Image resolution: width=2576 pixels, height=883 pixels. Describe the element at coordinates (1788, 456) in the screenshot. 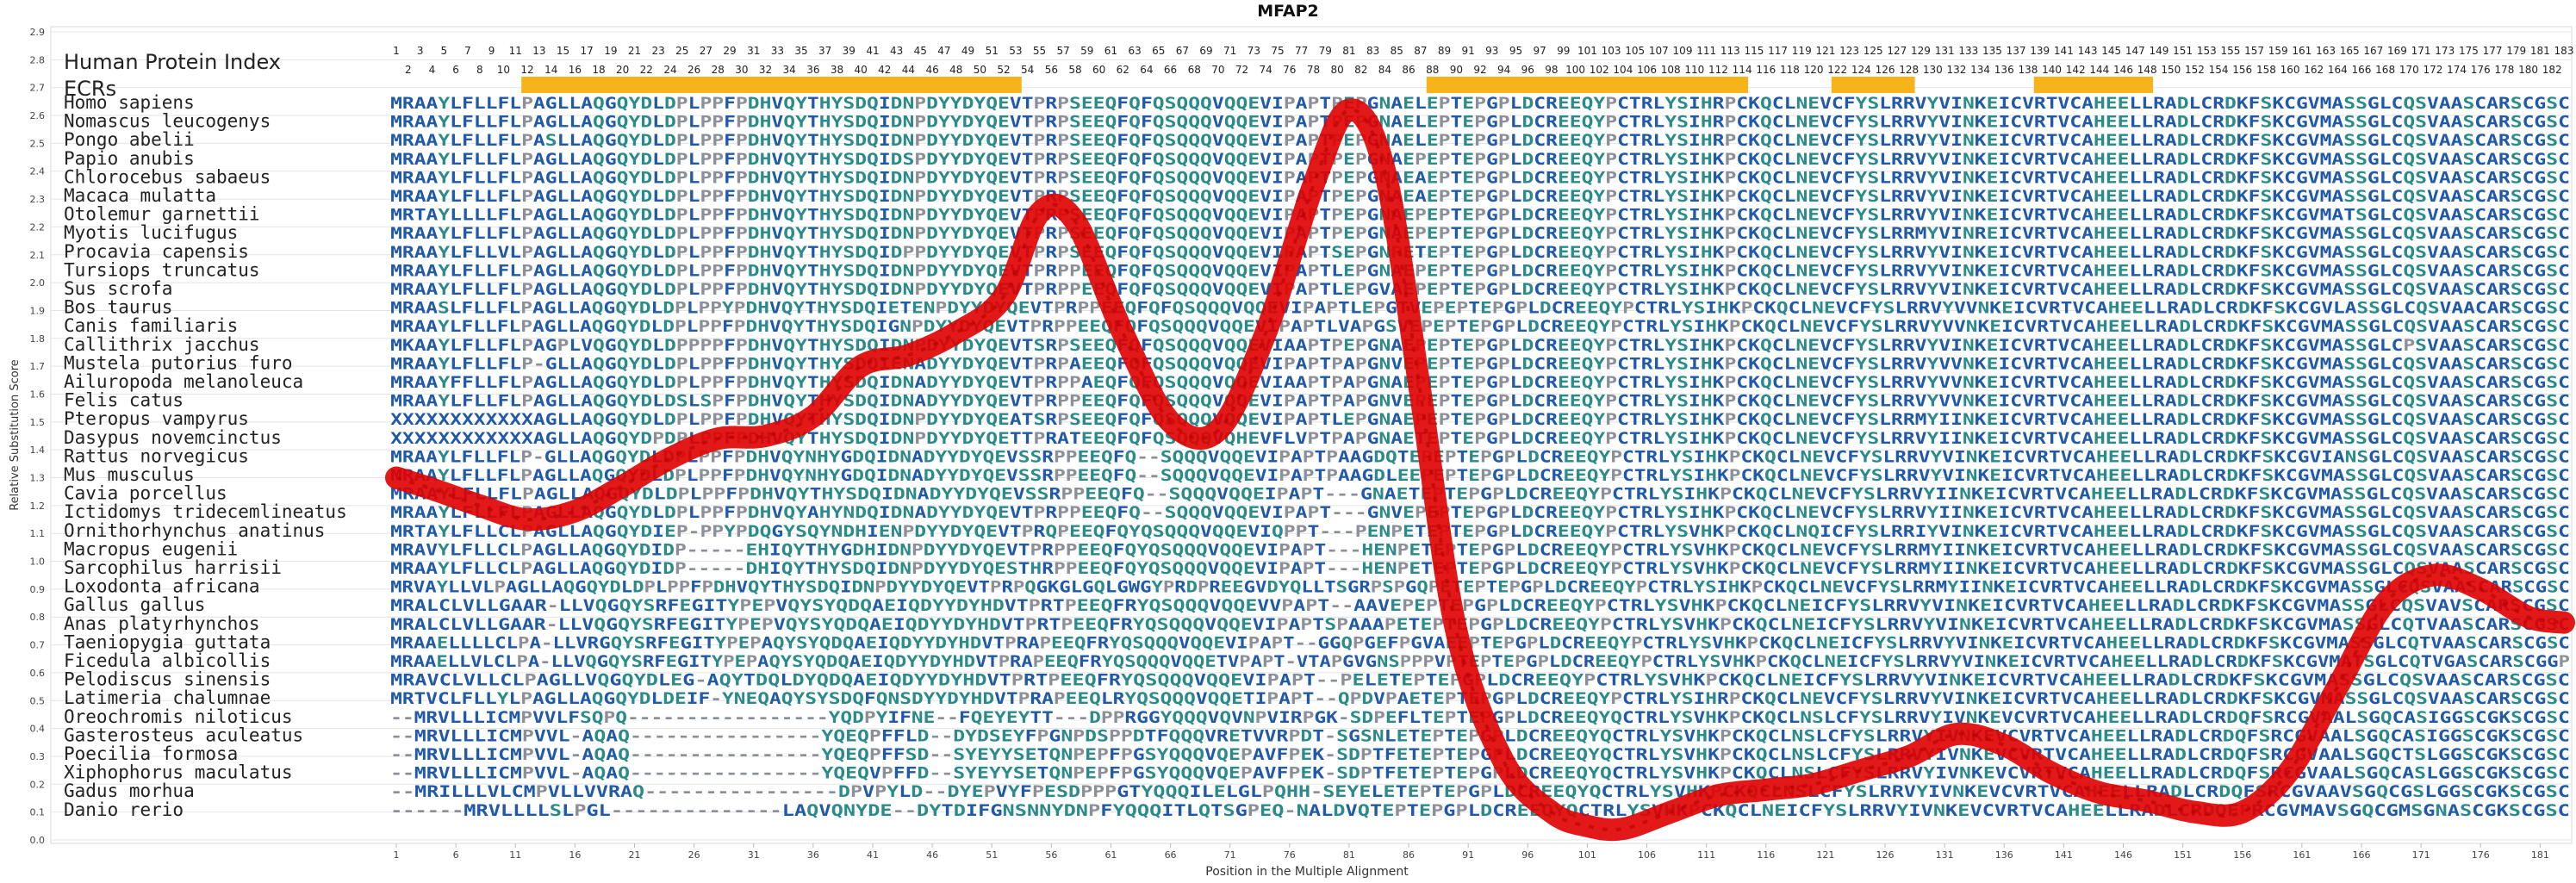

I see `sequence-residues: CL` at that location.